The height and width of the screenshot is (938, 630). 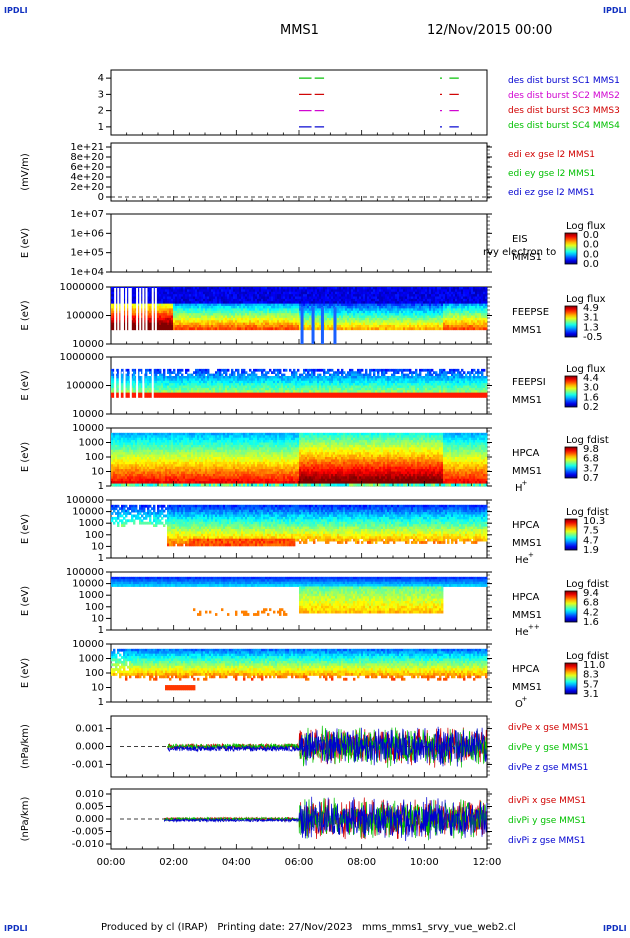 I want to click on y-tick-label: 1e+05, so click(x=87, y=253).